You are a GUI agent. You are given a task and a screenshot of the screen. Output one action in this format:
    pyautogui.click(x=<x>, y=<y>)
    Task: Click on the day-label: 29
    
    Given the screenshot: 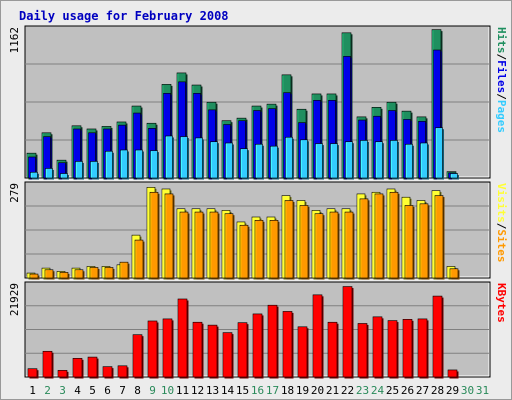 What is the action you would take?
    pyautogui.click(x=452, y=390)
    